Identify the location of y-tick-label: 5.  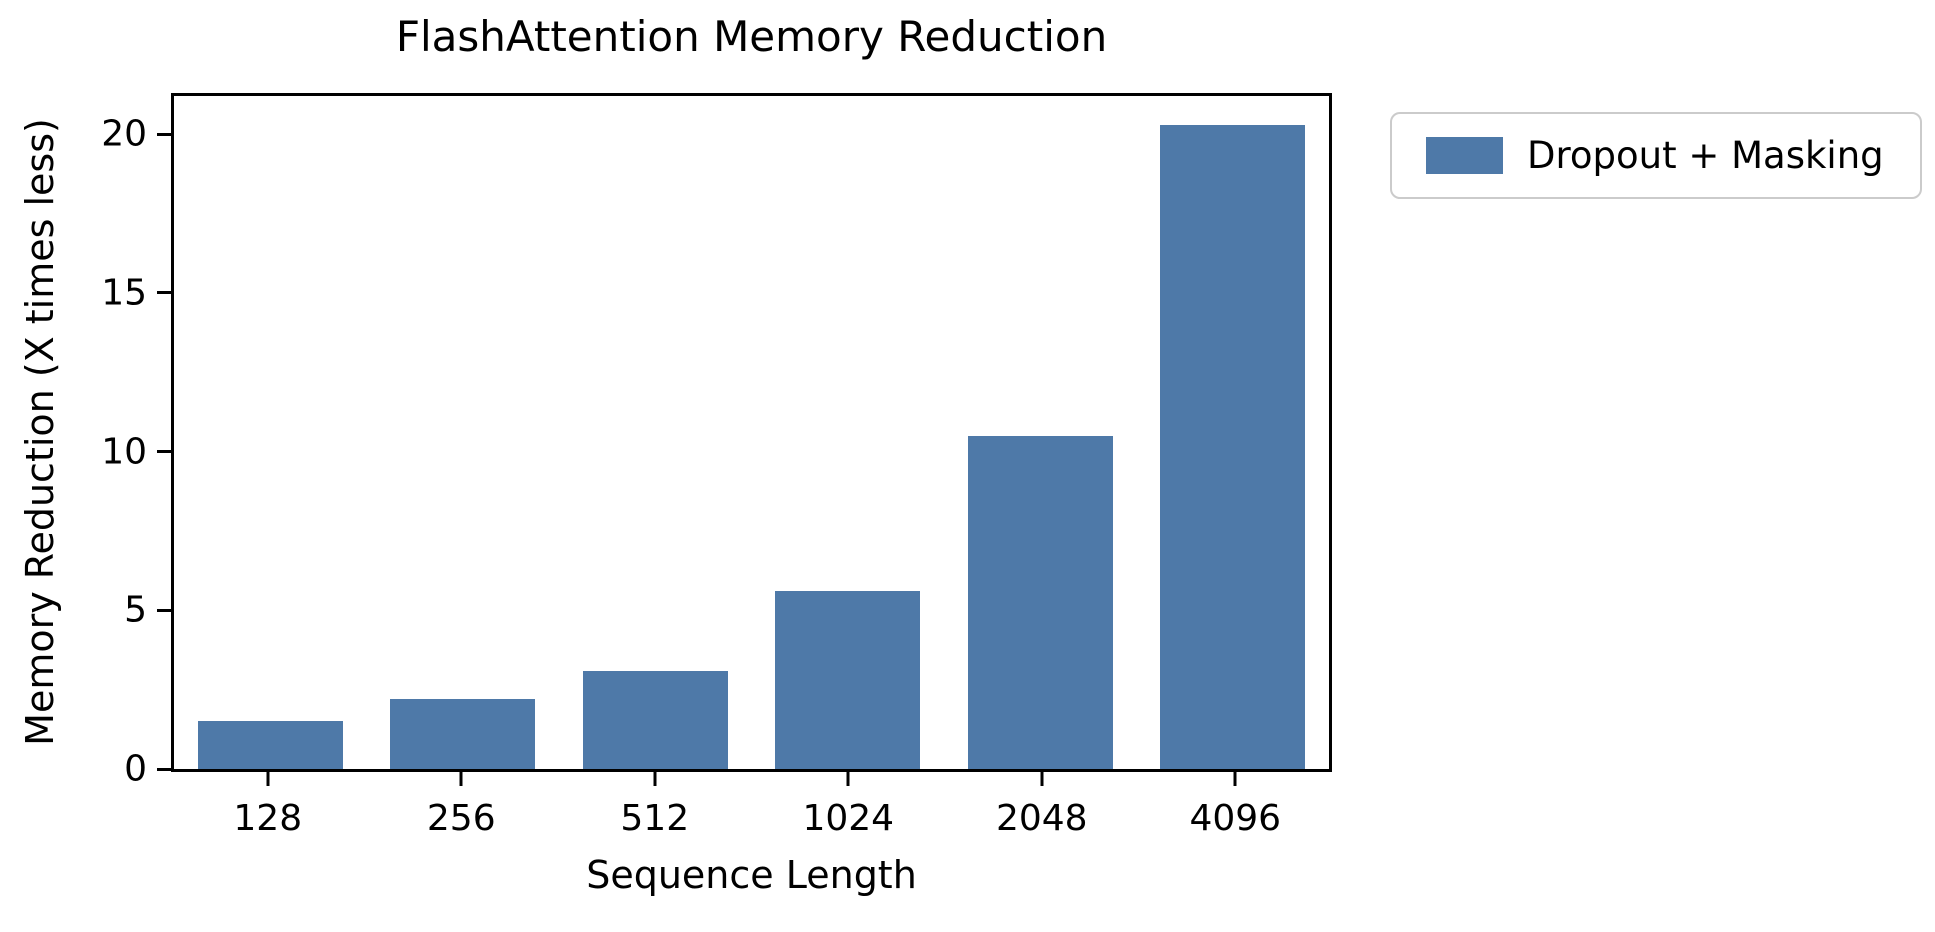
(135, 610).